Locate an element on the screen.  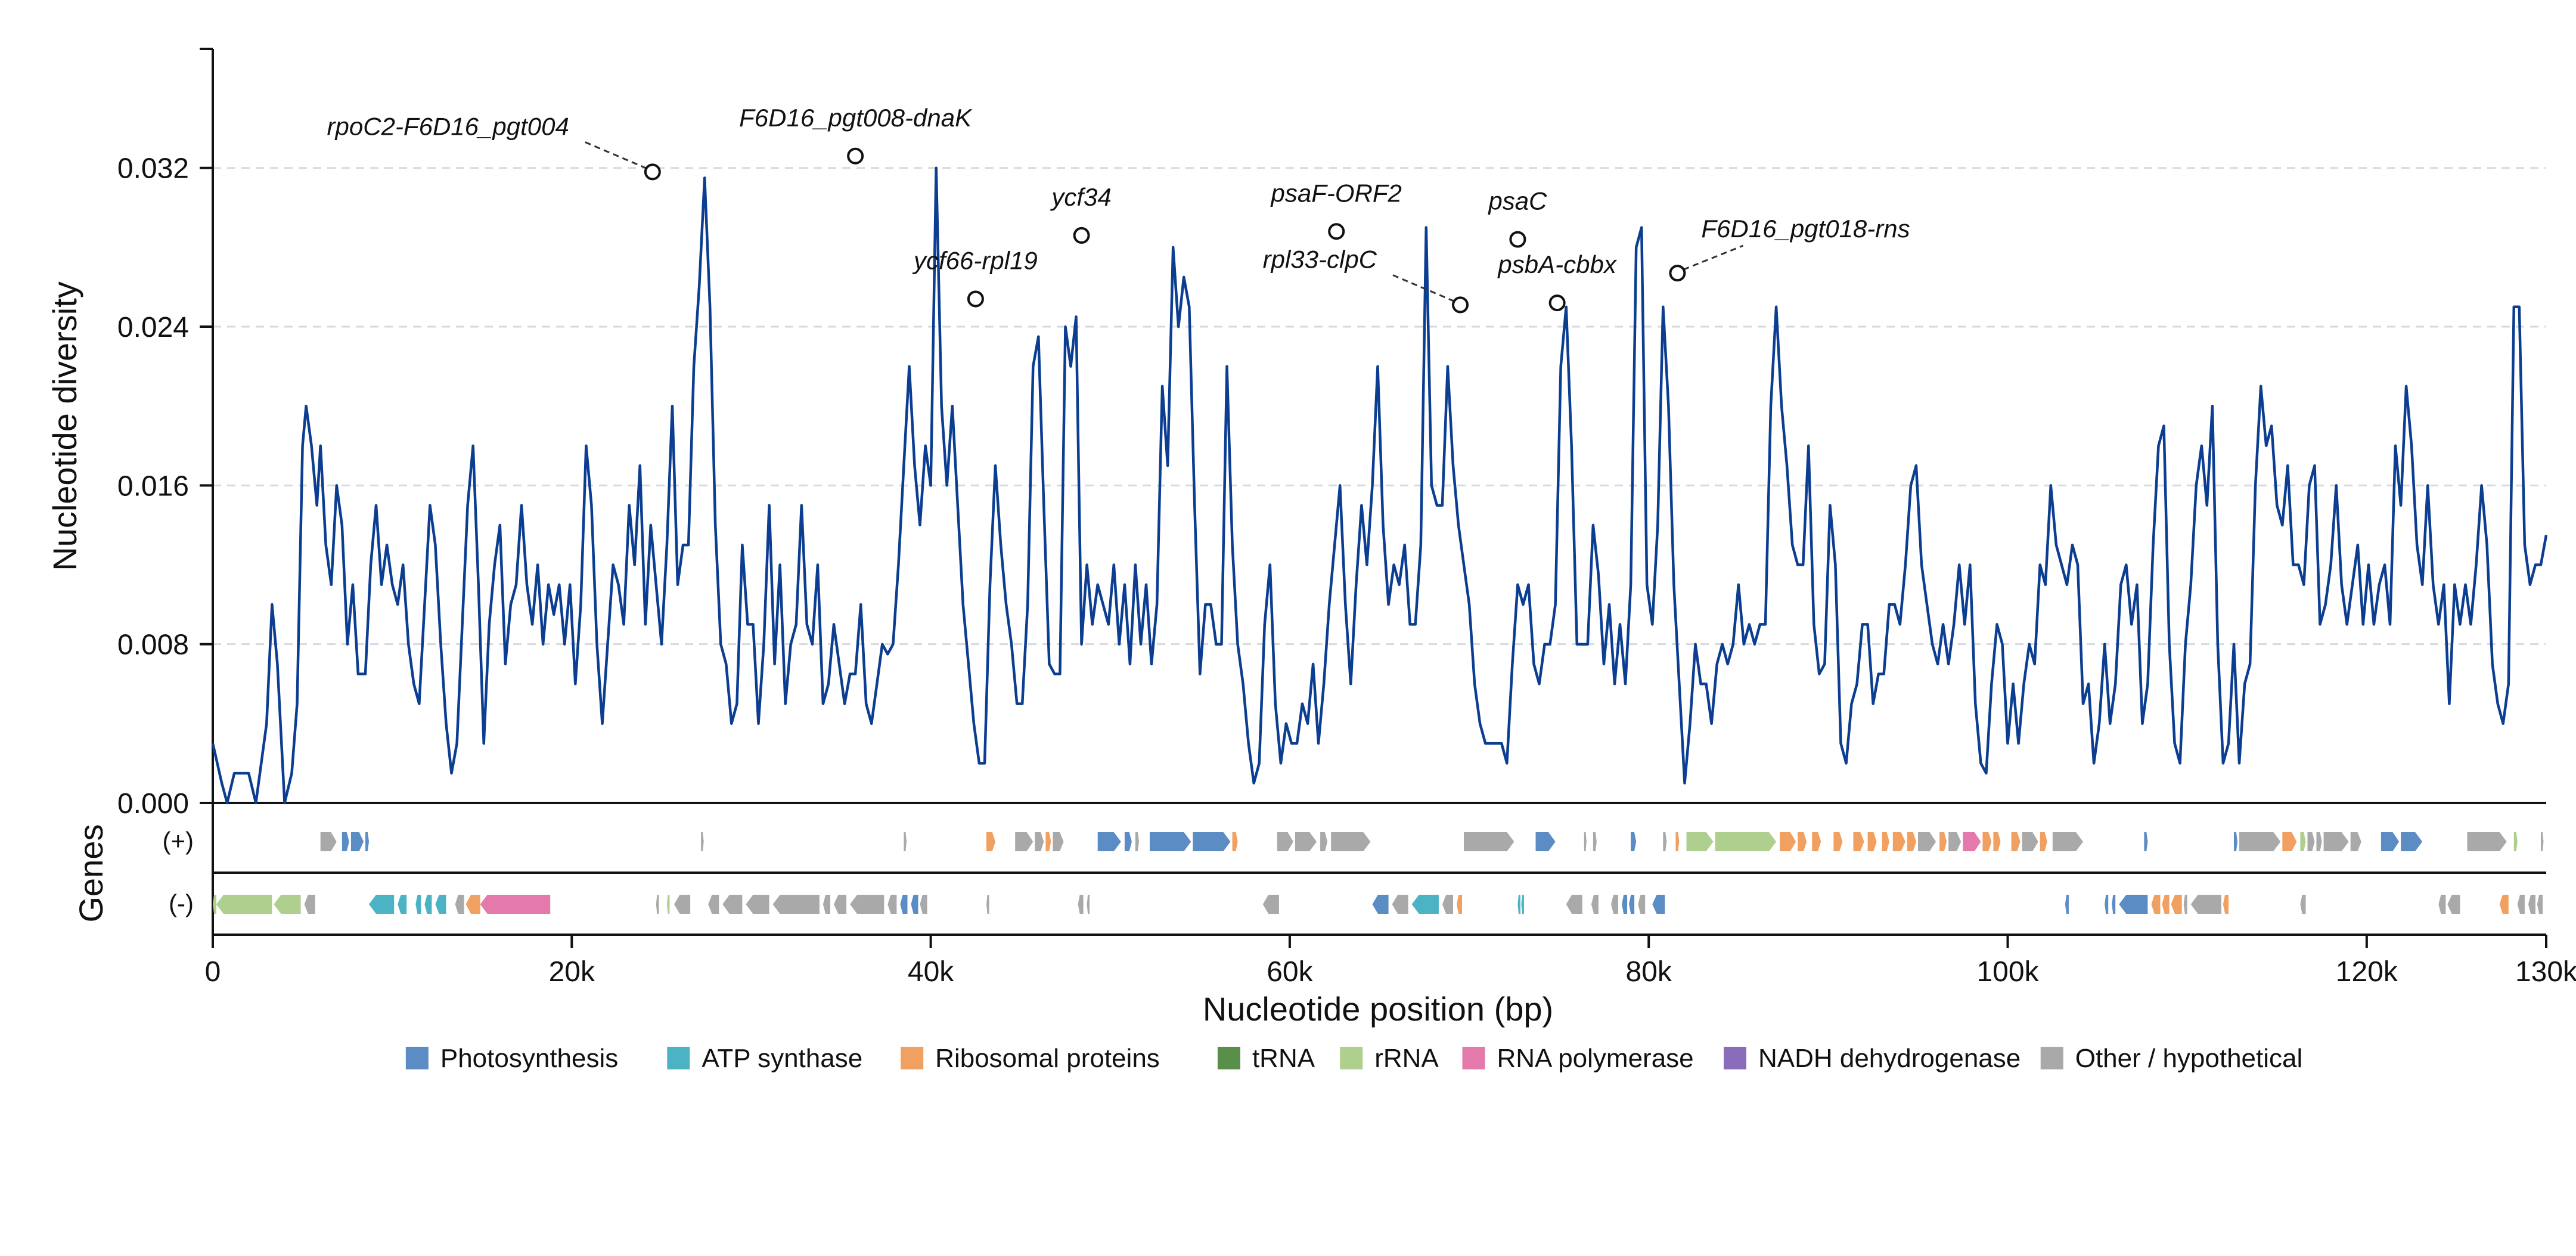
legend-label: ATP synthase is located at coordinates (782, 1058).